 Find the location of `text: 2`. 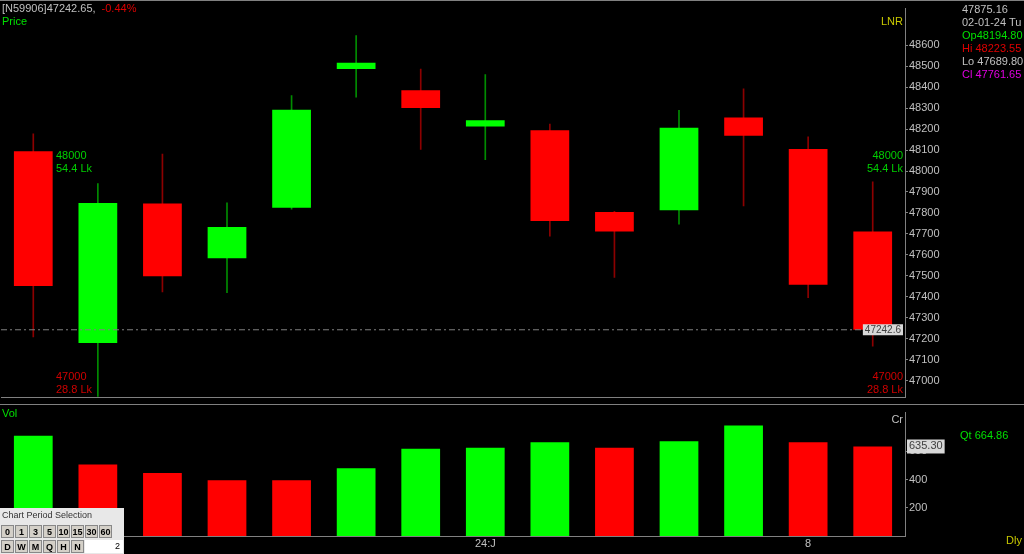

text: 2 is located at coordinates (104, 546).